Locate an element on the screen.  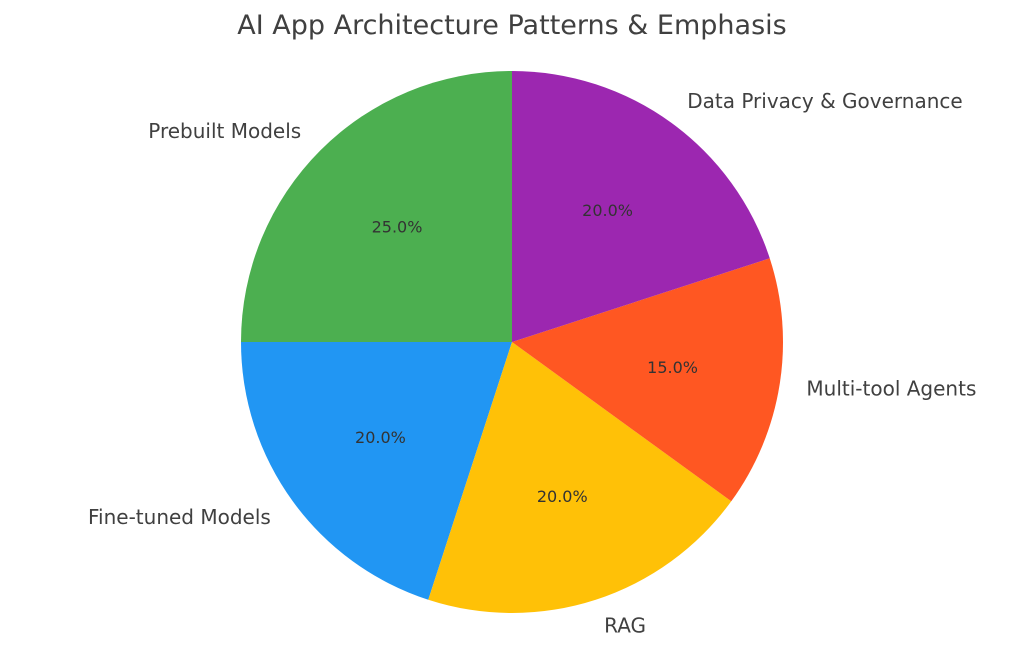
pie-slice-rag is located at coordinates (580, 478).